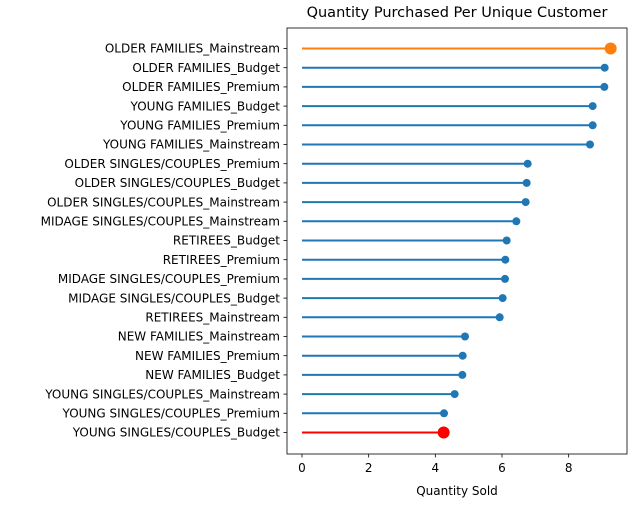 This screenshot has height=507, width=636. What do you see at coordinates (205, 106) in the screenshot?
I see `y-tick-label: YOUNG FAMILIES_Budget` at bounding box center [205, 106].